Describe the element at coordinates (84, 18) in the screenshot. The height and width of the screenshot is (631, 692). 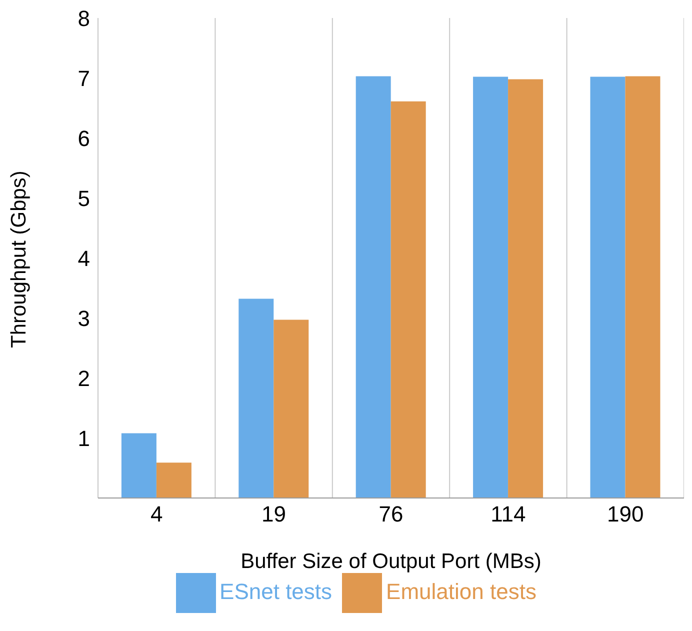
I see `y-tick-label: 8` at that location.